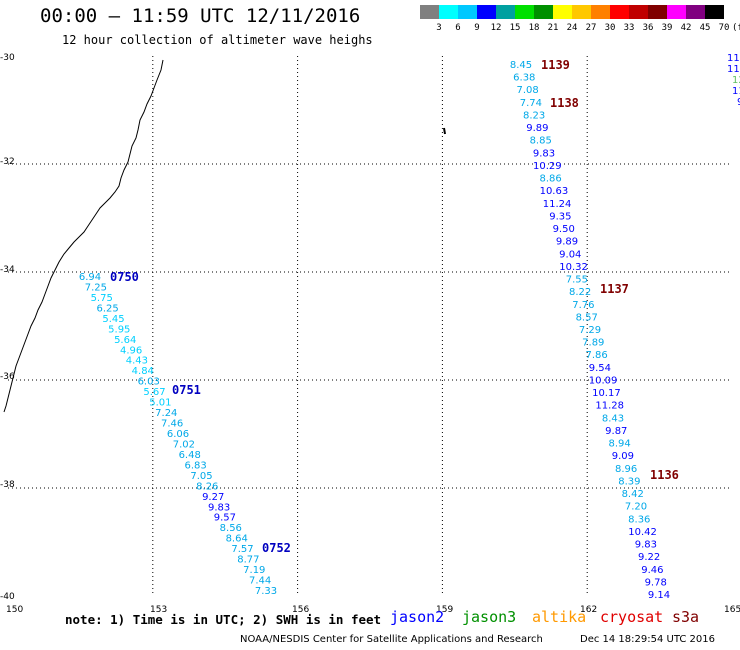 The image size is (740, 650). What do you see at coordinates (276, 548) in the screenshot?
I see `pass-time-label: 0752` at bounding box center [276, 548].